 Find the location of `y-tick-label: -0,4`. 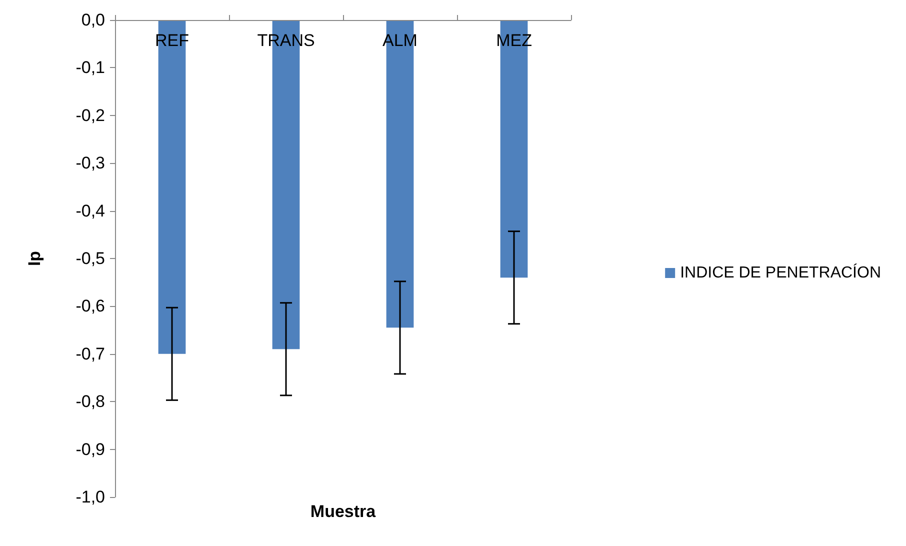

y-tick-label: -0,4 is located at coordinates (90, 210).